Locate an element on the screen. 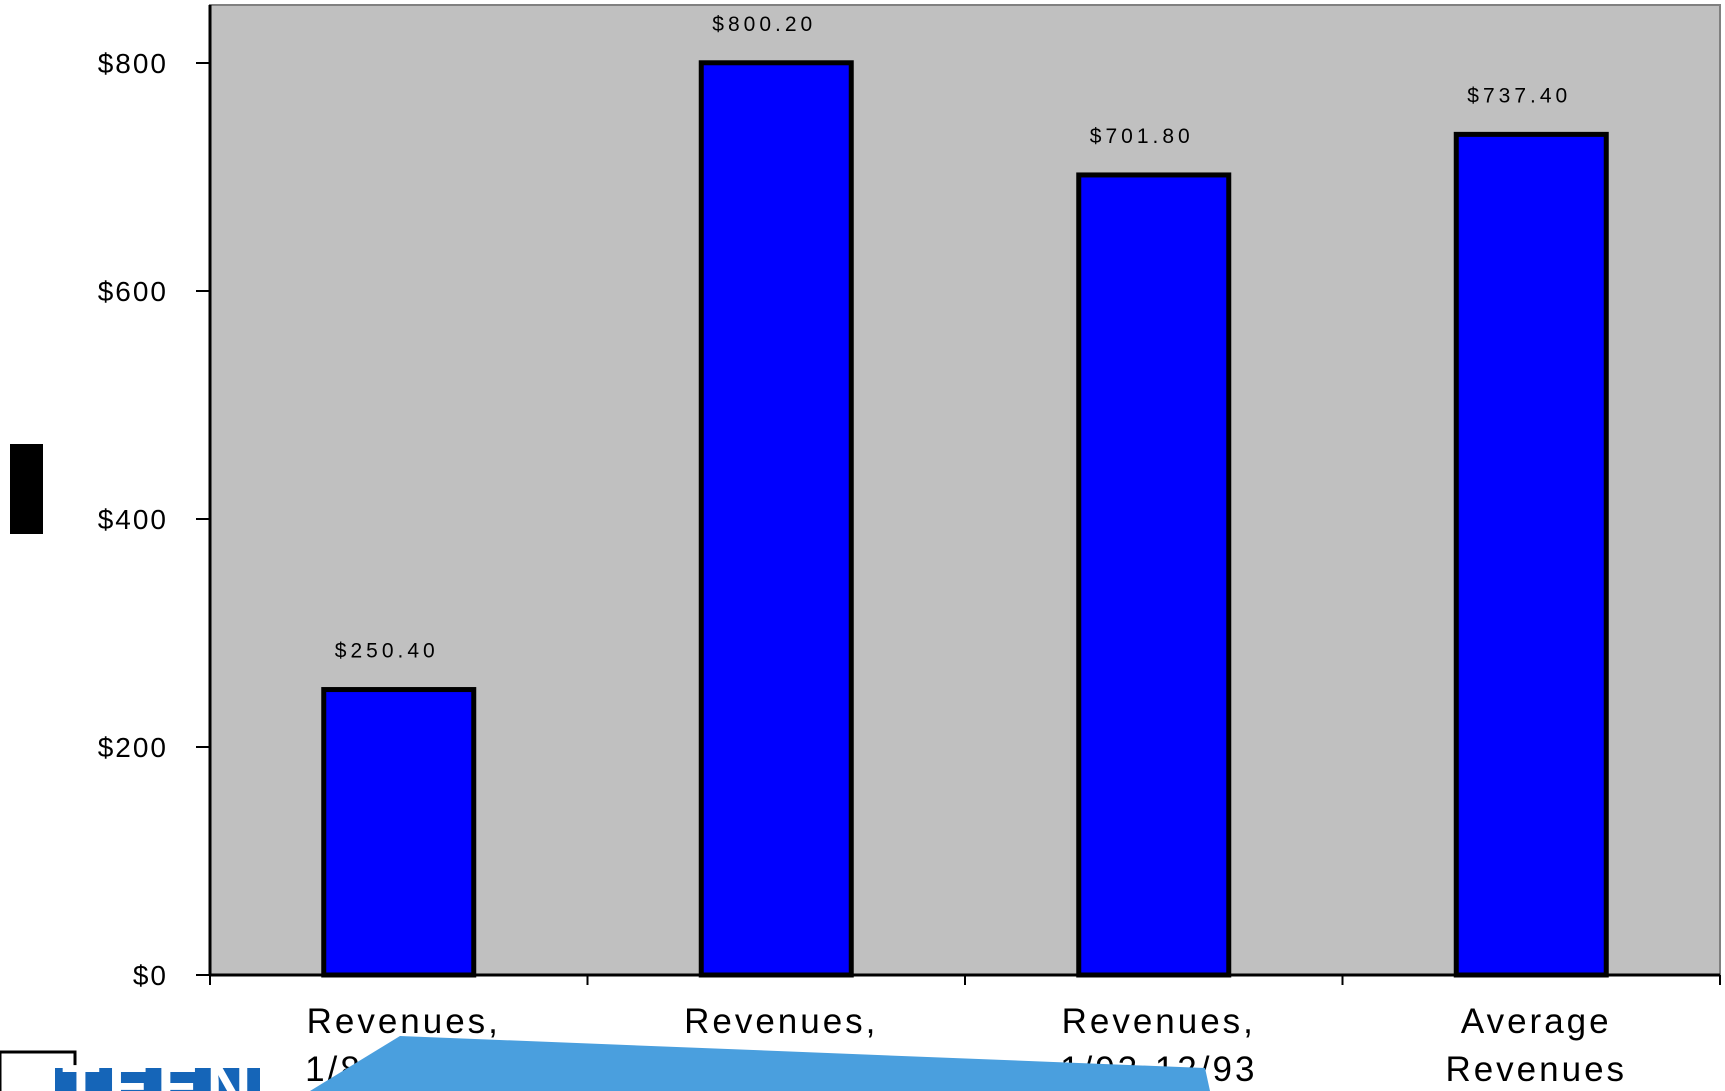 The width and height of the screenshot is (1725, 1091). y-tick-label: $0 is located at coordinates (150, 975).